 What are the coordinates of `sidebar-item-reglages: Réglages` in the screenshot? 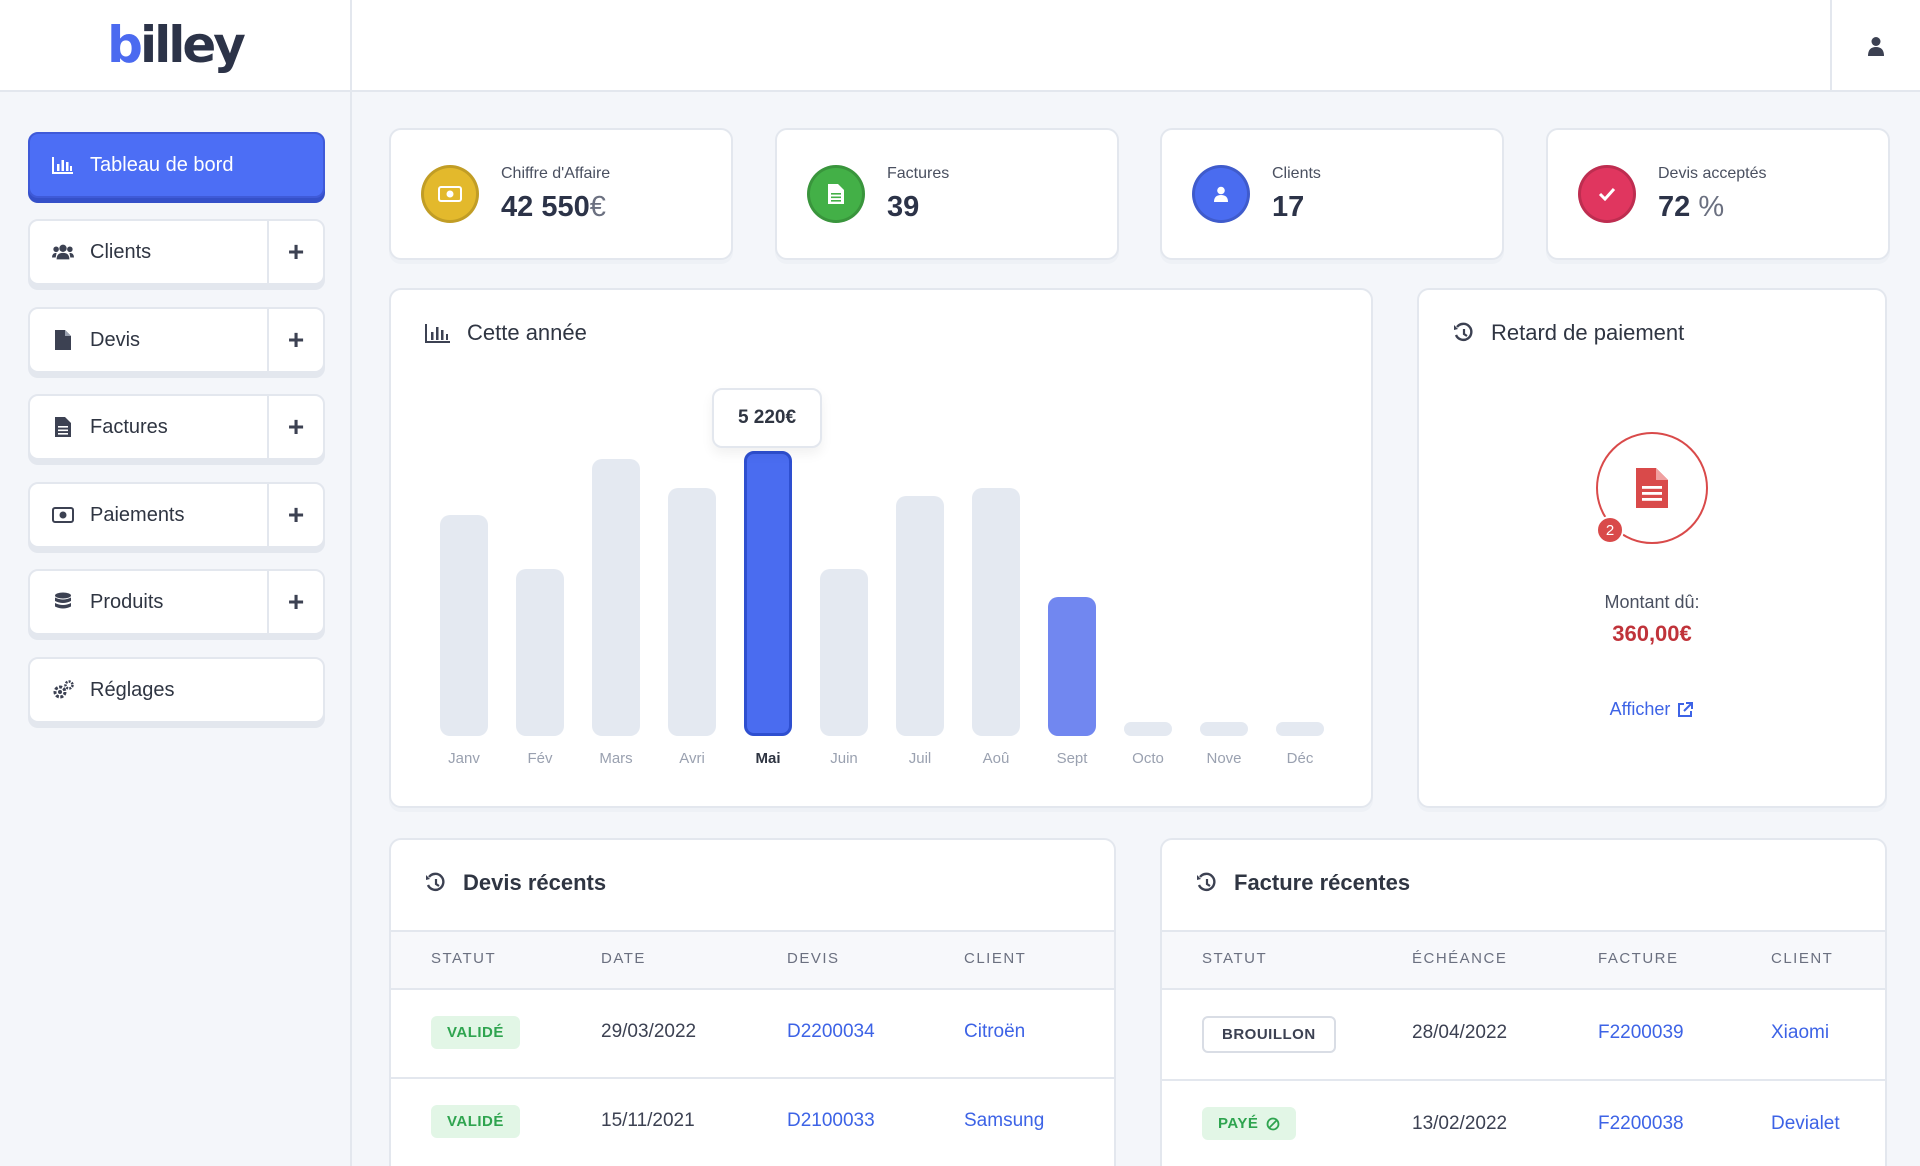 It's located at (176, 690).